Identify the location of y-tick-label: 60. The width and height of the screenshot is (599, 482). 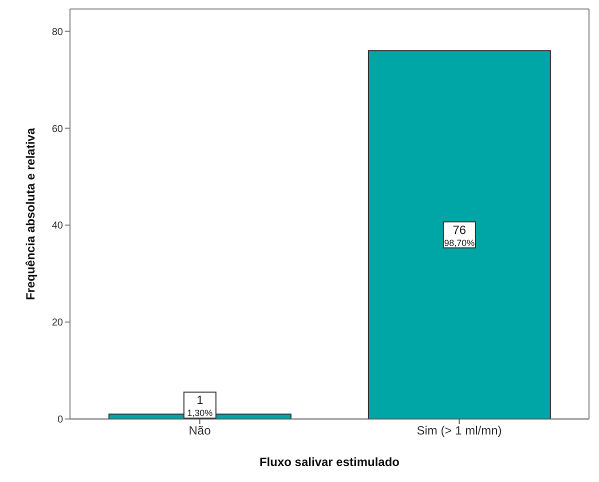
(58, 129).